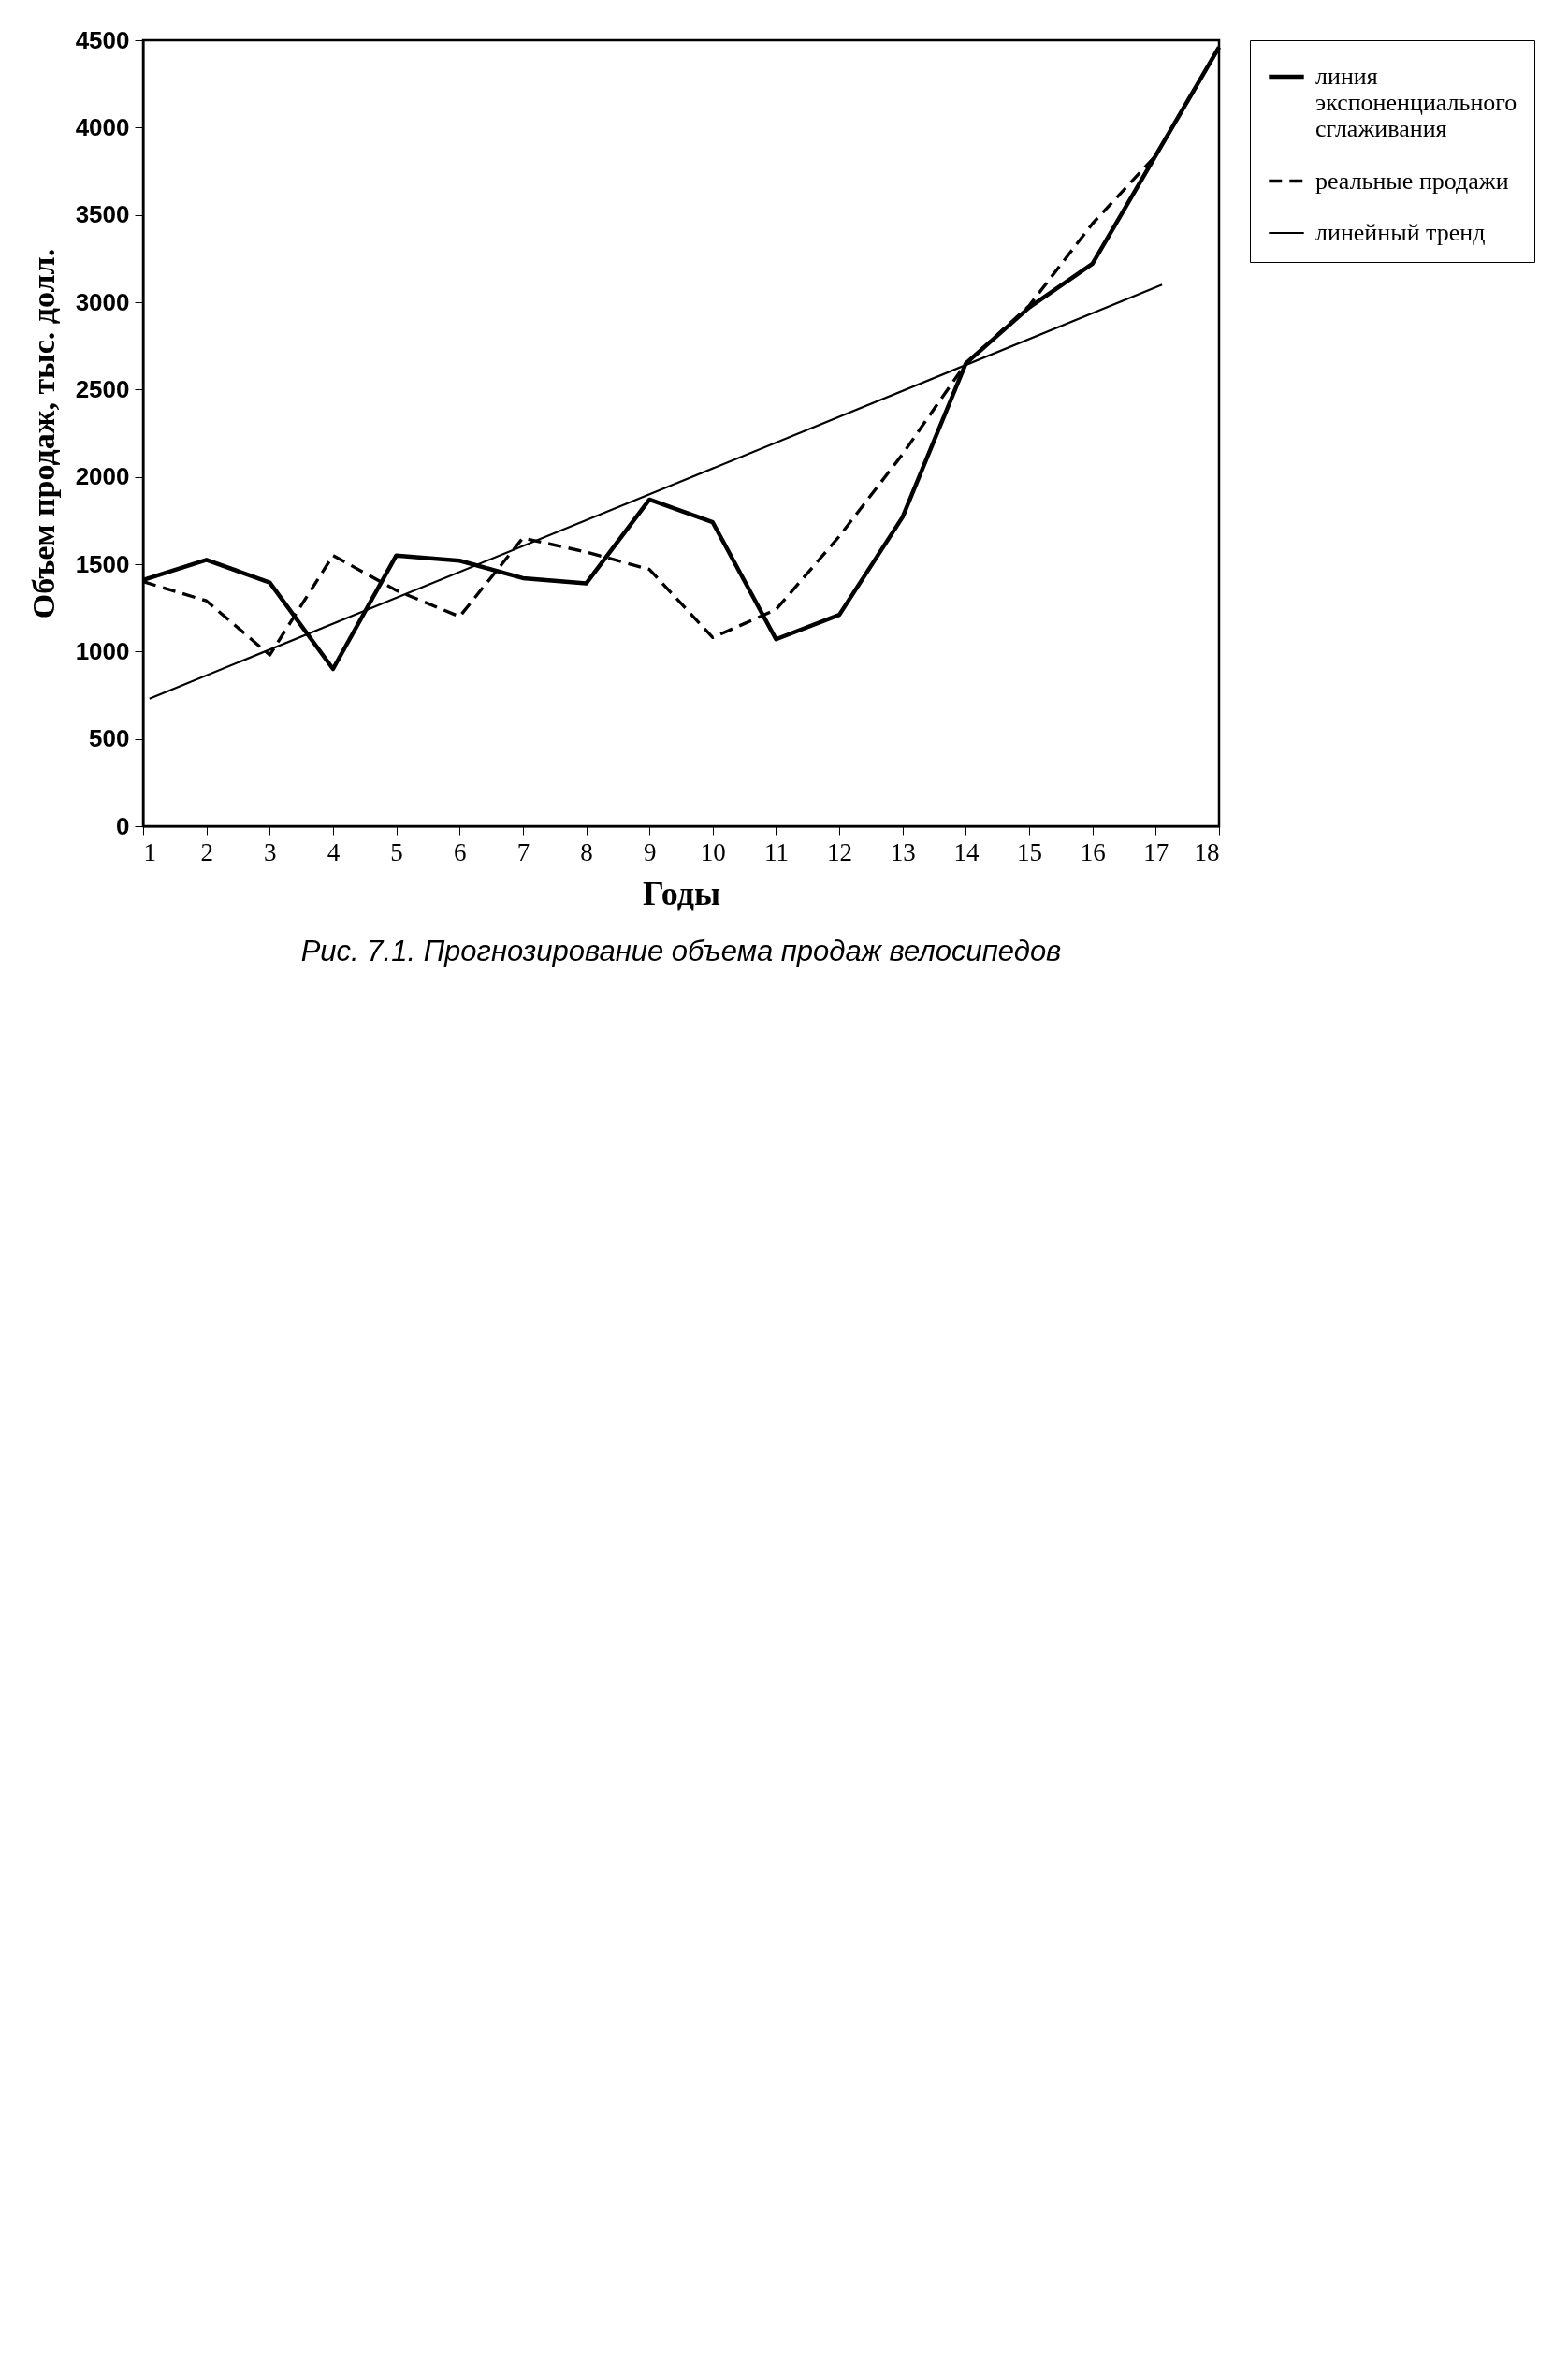 Image resolution: width=1568 pixels, height=2355 pixels. I want to click on y-tick-label: 1500, so click(103, 563).